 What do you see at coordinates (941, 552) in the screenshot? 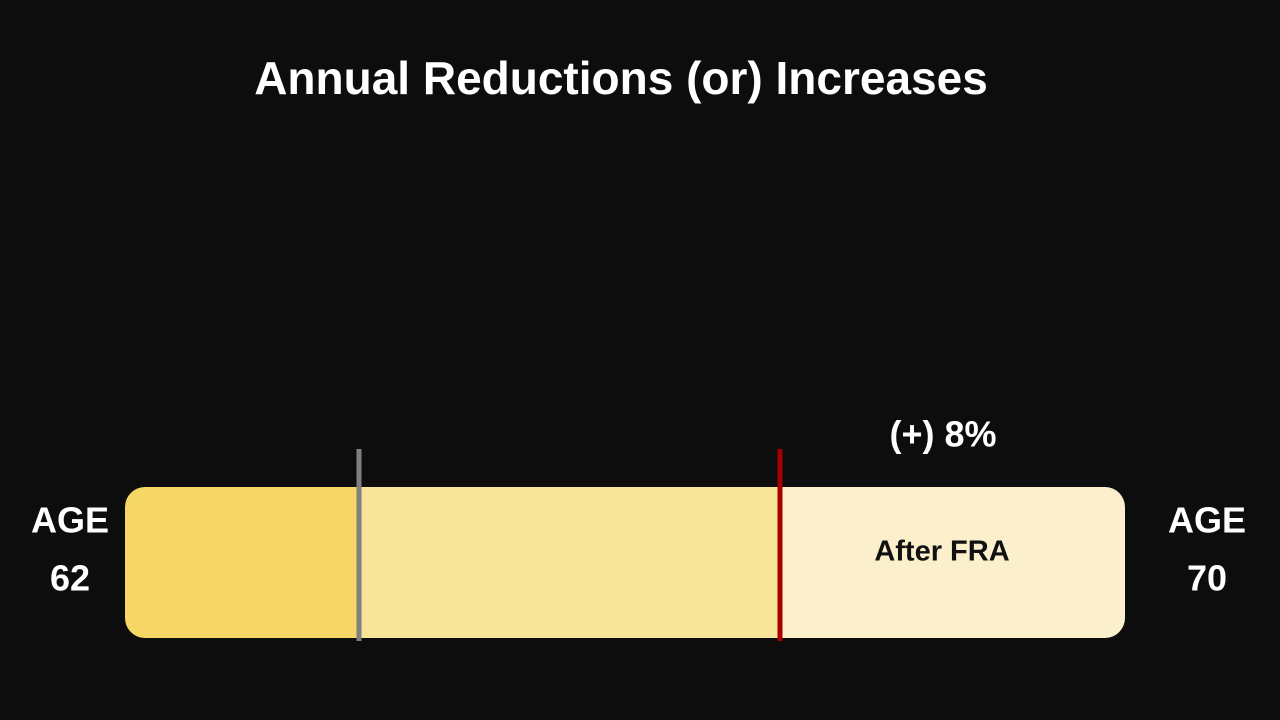
I see `segment-label: After FRA` at bounding box center [941, 552].